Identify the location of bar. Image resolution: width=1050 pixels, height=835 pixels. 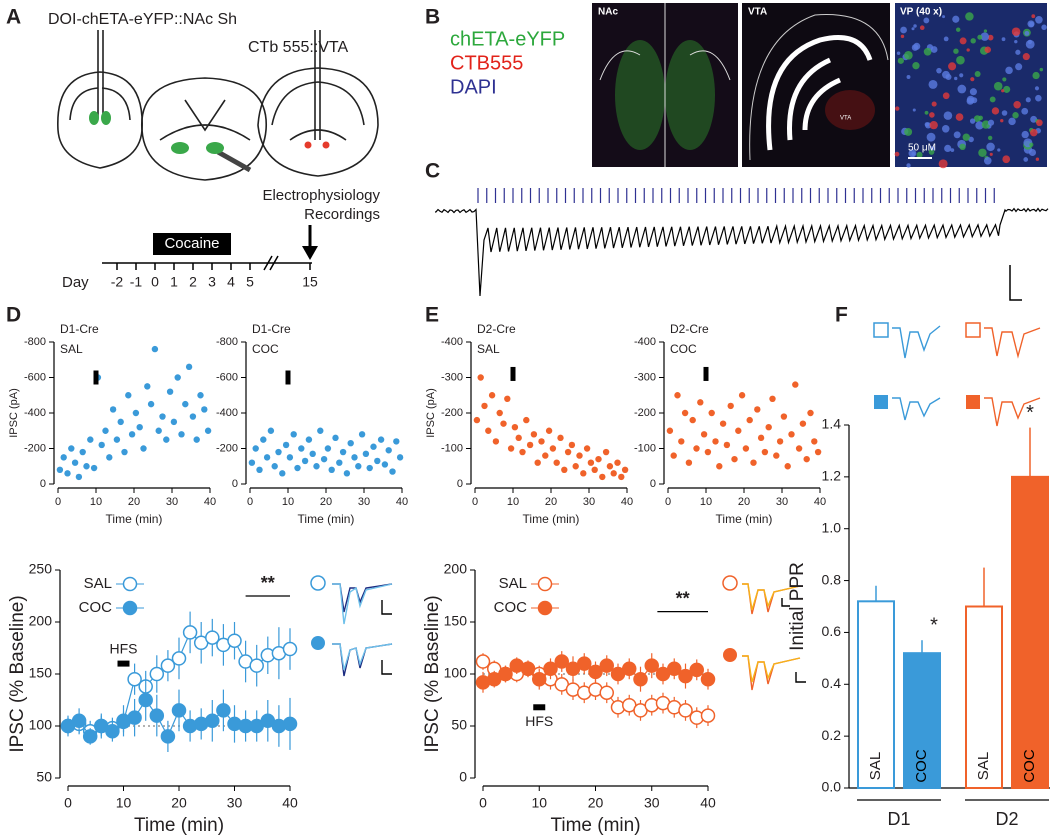
(1030, 632).